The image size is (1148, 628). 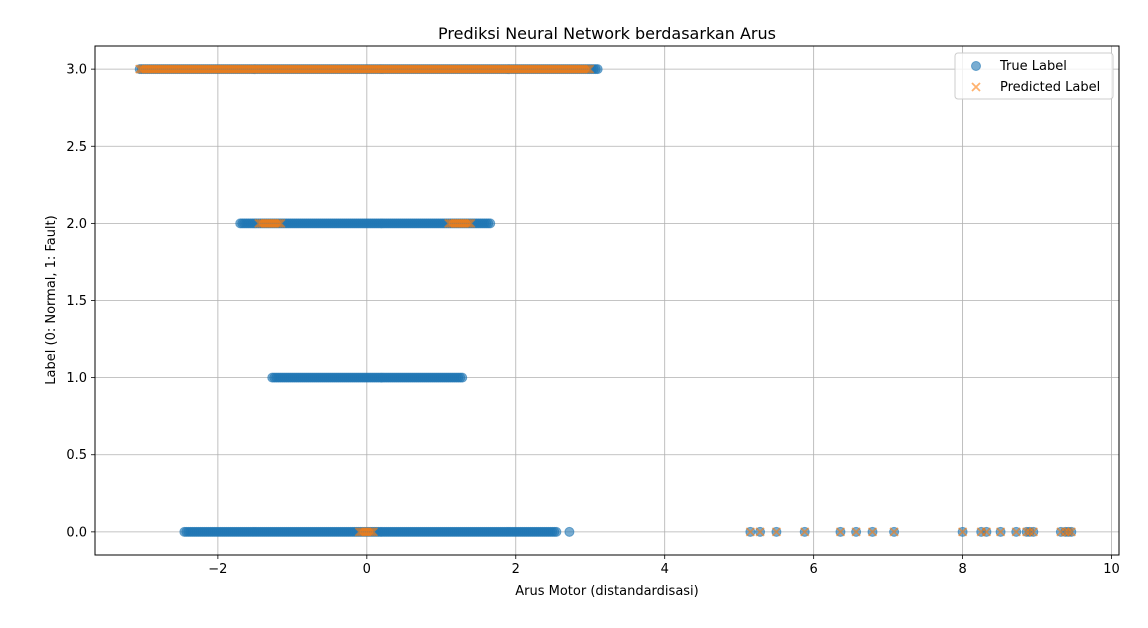 What do you see at coordinates (976, 66) in the screenshot?
I see `legend-marker-true-label` at bounding box center [976, 66].